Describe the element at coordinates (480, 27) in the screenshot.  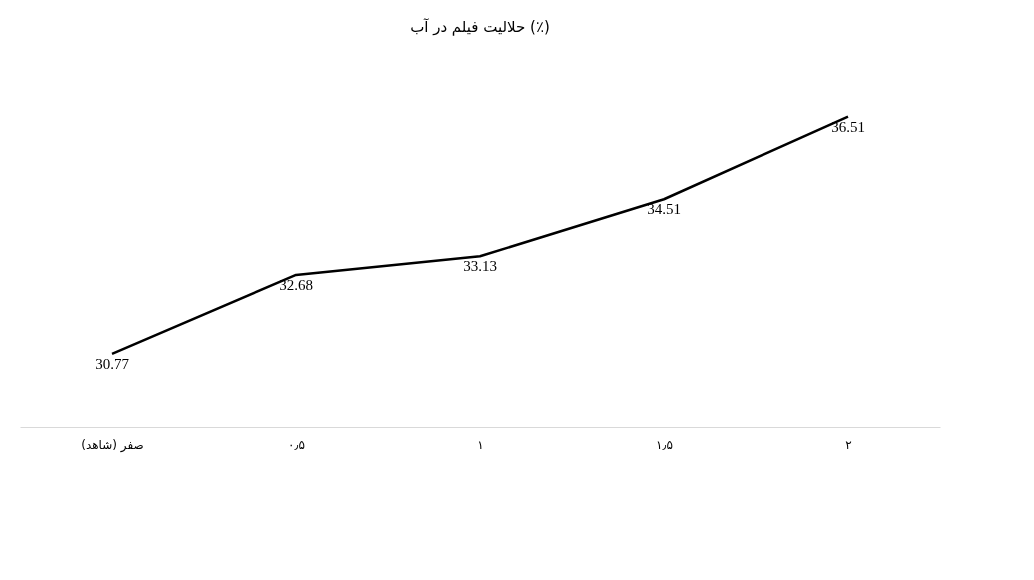
I see `chart-title: حلالیت فیلم در آب (٪)` at that location.